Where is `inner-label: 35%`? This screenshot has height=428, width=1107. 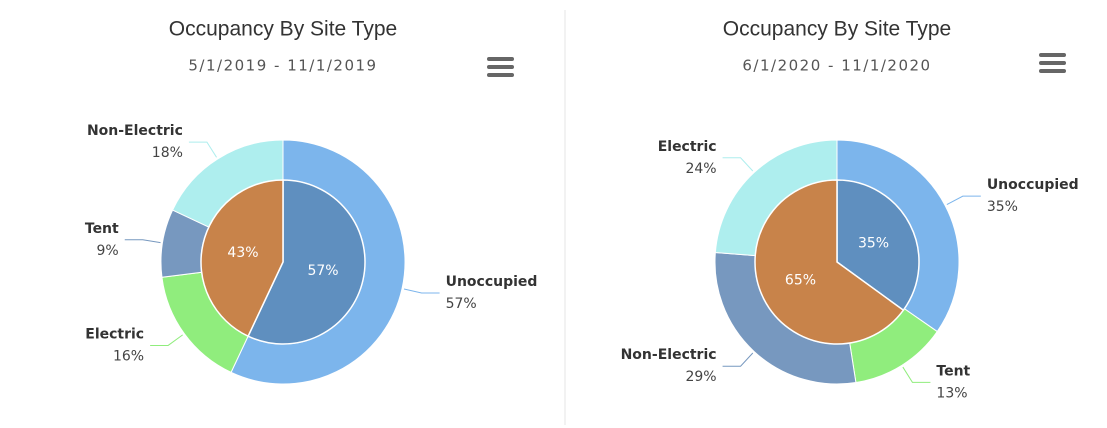 inner-label: 35% is located at coordinates (873, 243).